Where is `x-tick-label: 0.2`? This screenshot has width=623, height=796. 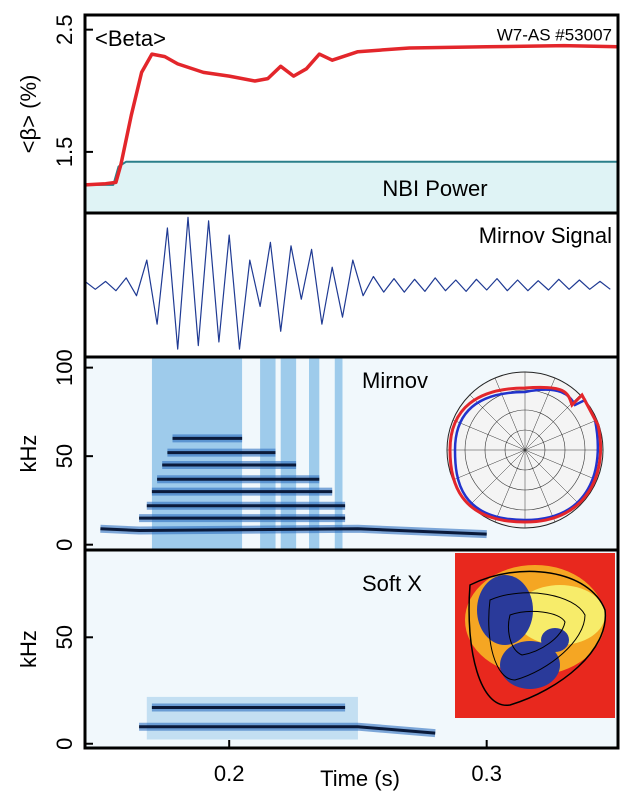
x-tick-label: 0.2 is located at coordinates (229, 773).